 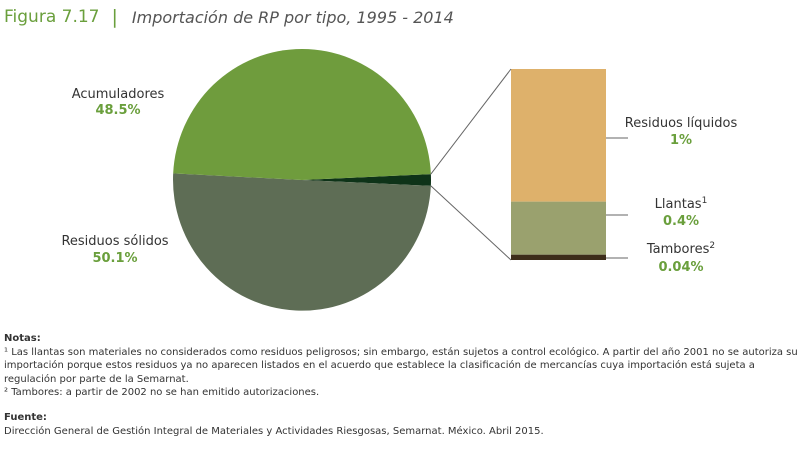 What do you see at coordinates (114, 241) in the screenshot?
I see `pie-label-residuos-solidos: Residuos sólidos` at bounding box center [114, 241].